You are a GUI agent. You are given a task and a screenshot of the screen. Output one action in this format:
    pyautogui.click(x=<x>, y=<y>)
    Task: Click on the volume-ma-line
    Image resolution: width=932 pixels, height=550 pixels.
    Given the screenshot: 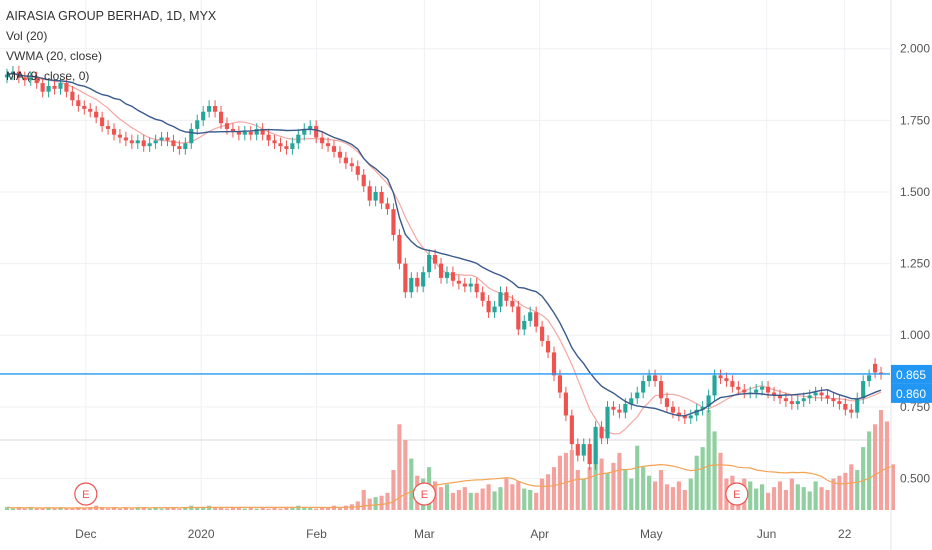 What is the action you would take?
    pyautogui.click(x=450, y=486)
    